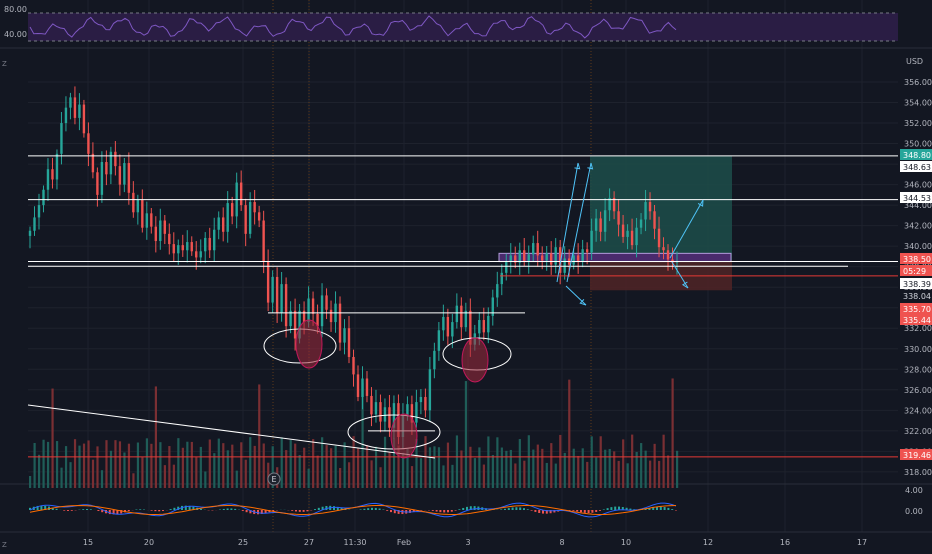 This screenshot has width=932, height=554. What do you see at coordinates (918, 144) in the screenshot?
I see `y-tick-label: 350.00` at bounding box center [918, 144].